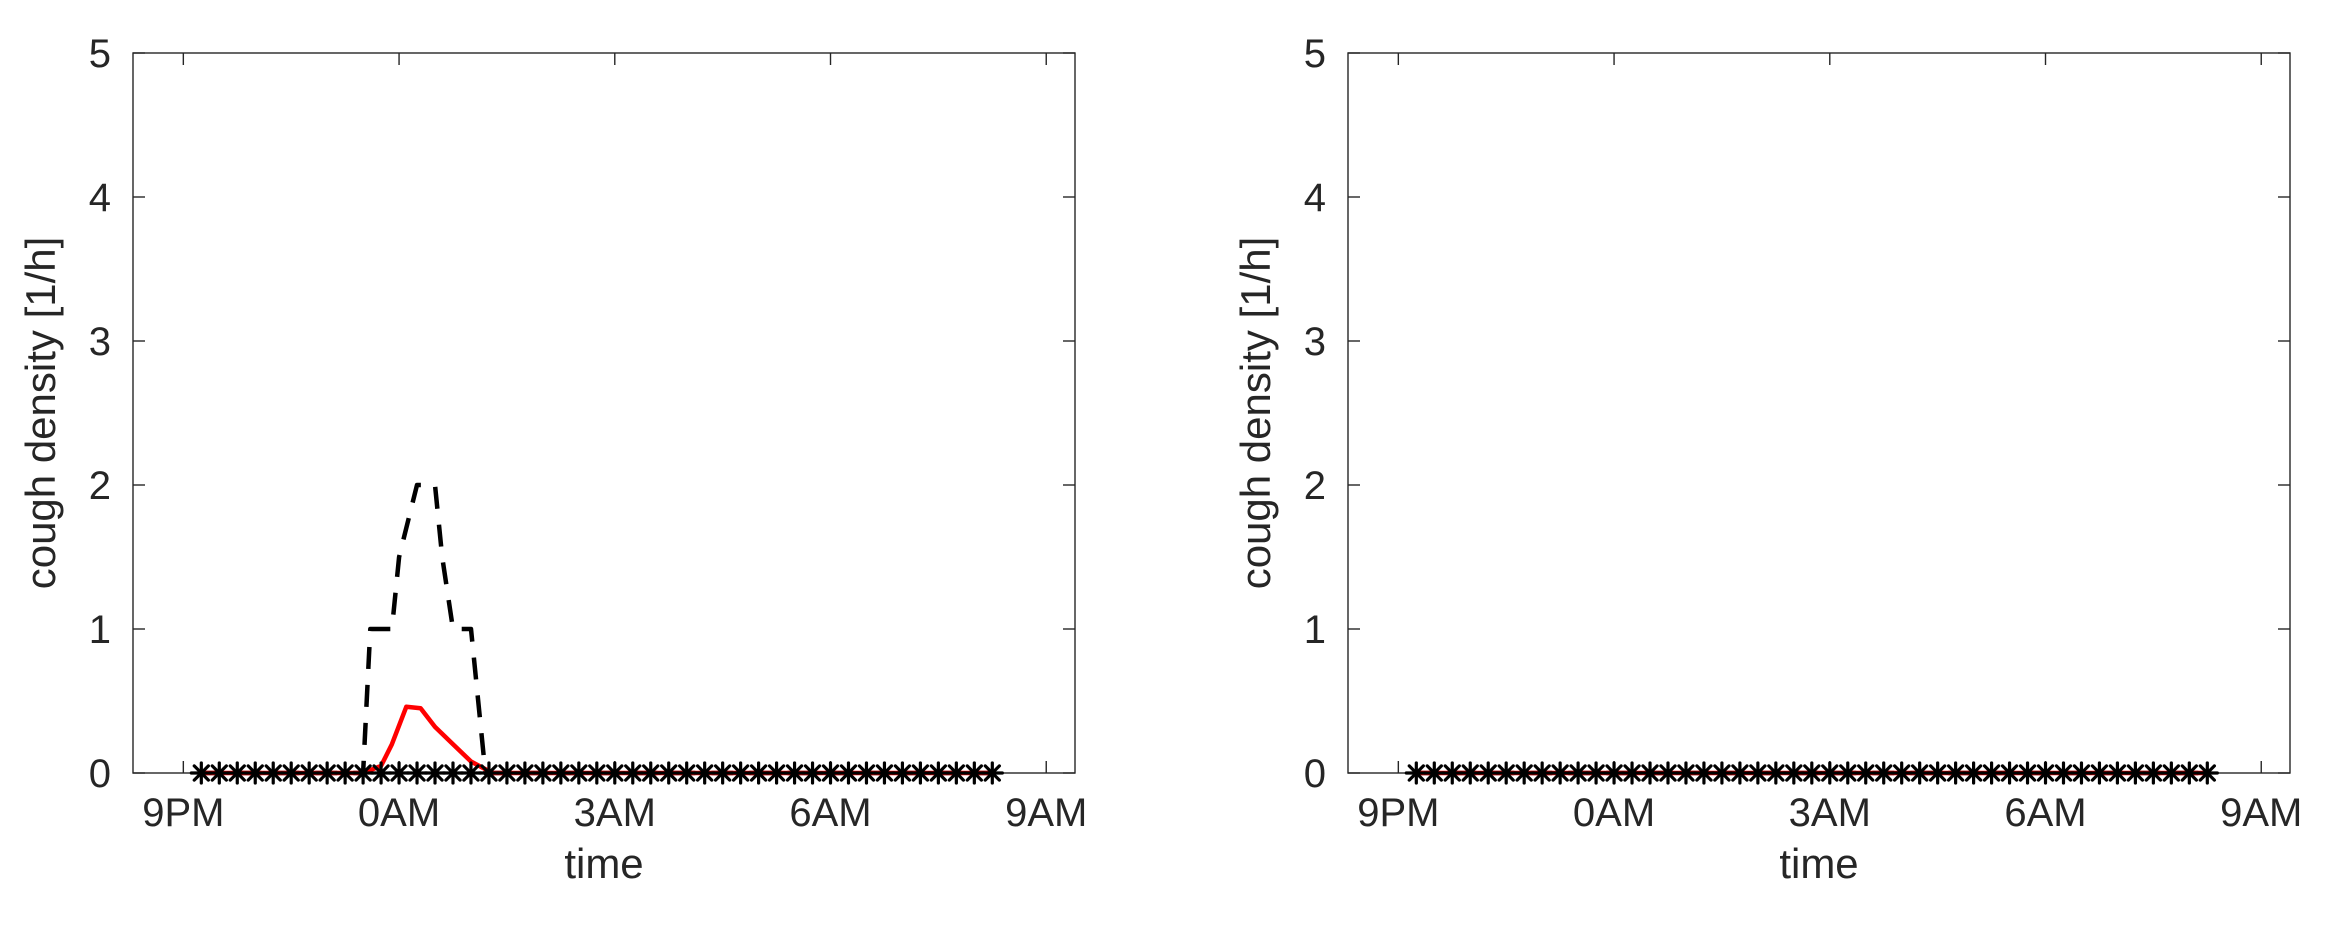  What do you see at coordinates (100, 486) in the screenshot?
I see `left-y-tick-label: 2` at bounding box center [100, 486].